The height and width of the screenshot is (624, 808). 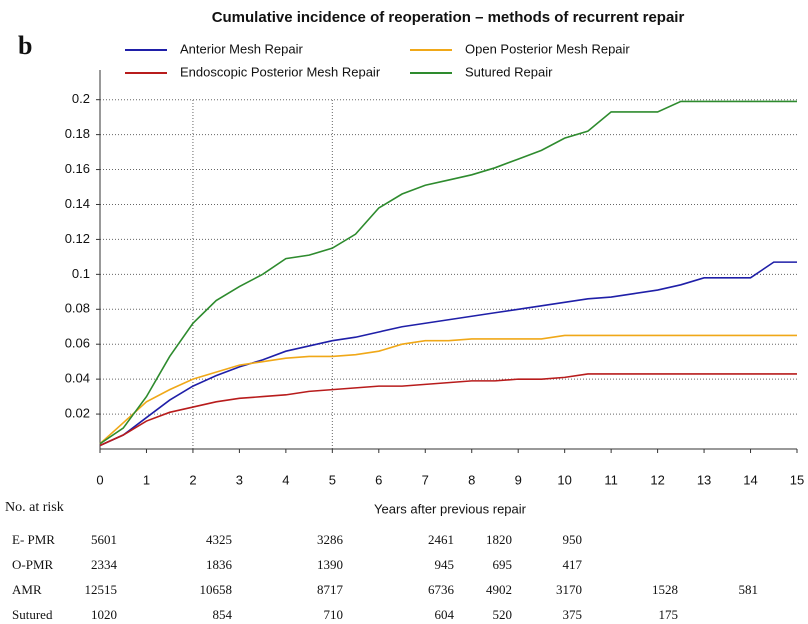 What do you see at coordinates (77, 168) in the screenshot?
I see `y-tick-label: 0.16` at bounding box center [77, 168].